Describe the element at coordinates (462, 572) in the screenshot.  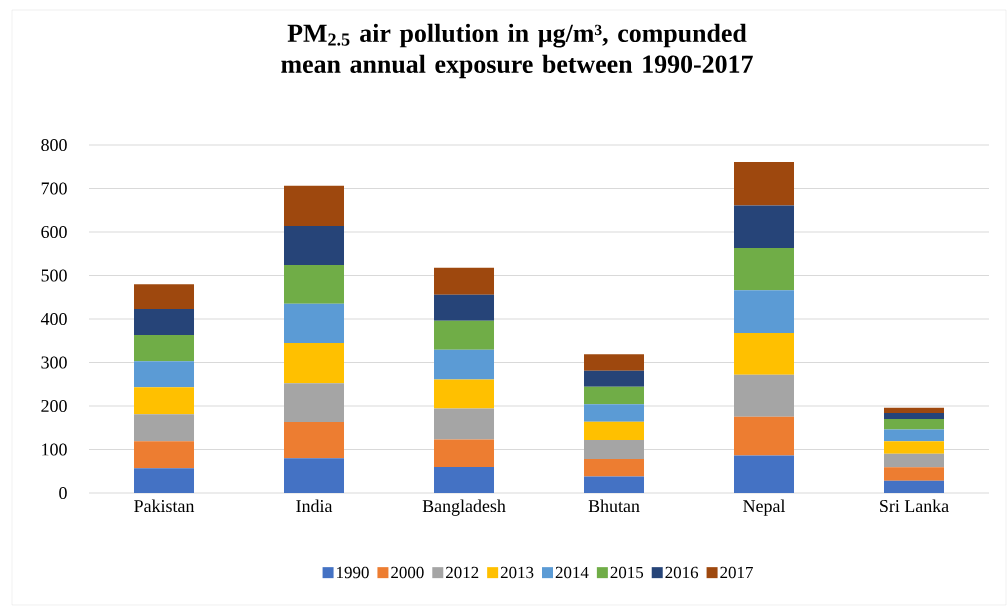
I see `legend-label: 2012` at that location.